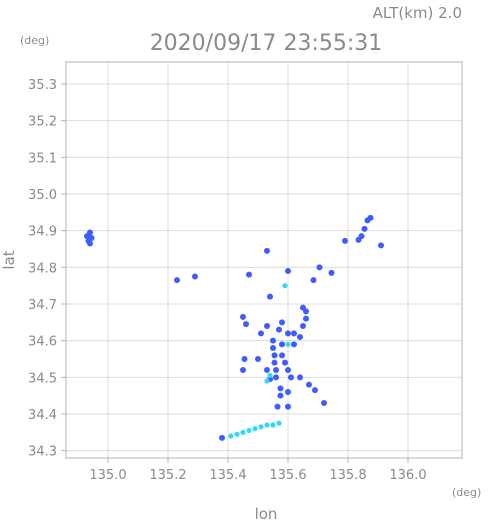 The width and height of the screenshot is (491, 521). I want to click on x-tick-label: 136.0, so click(407, 475).